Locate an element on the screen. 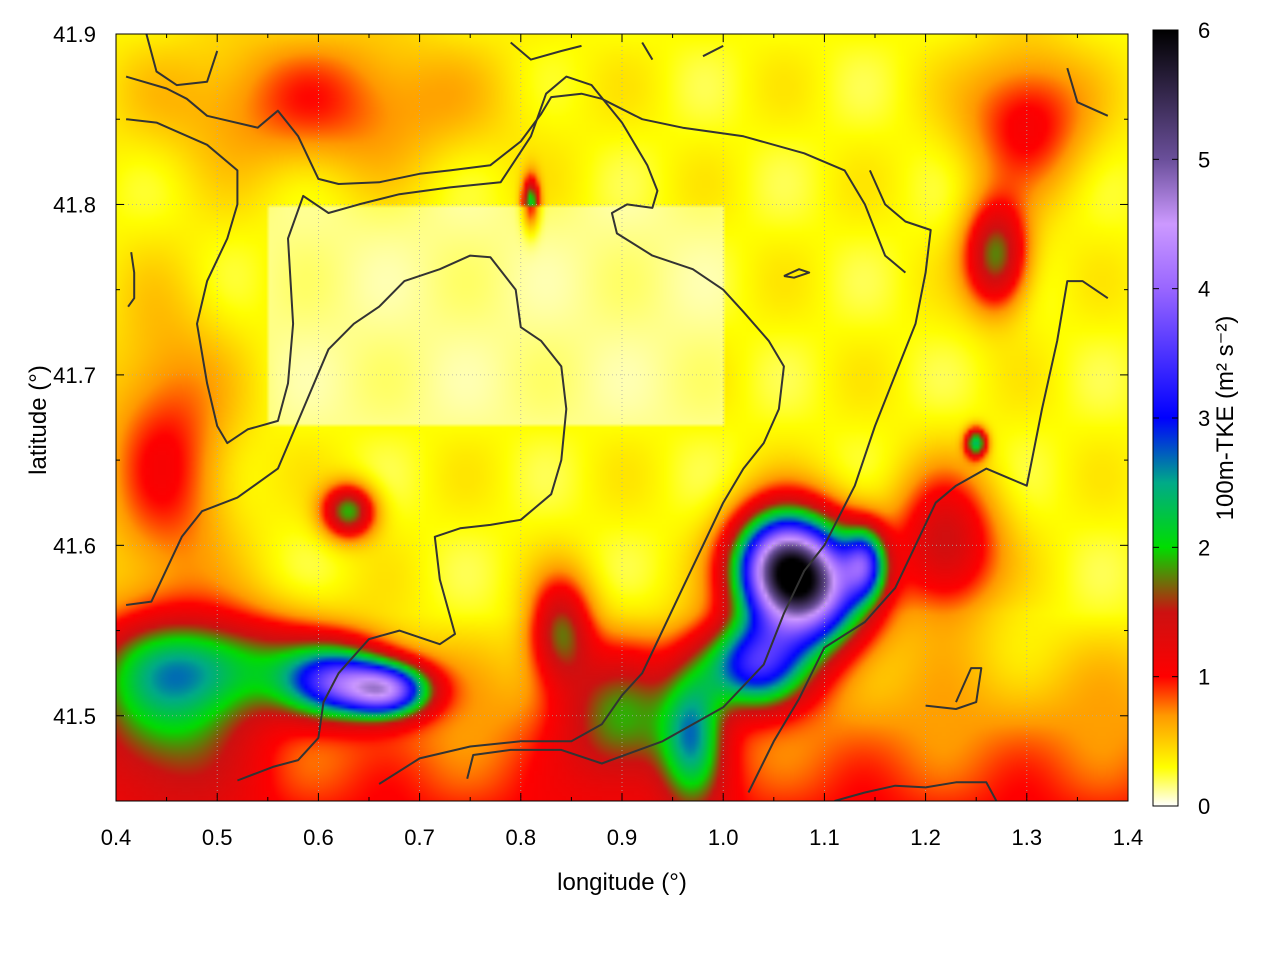  colorbar-tick-label: 4 is located at coordinates (1204, 289).